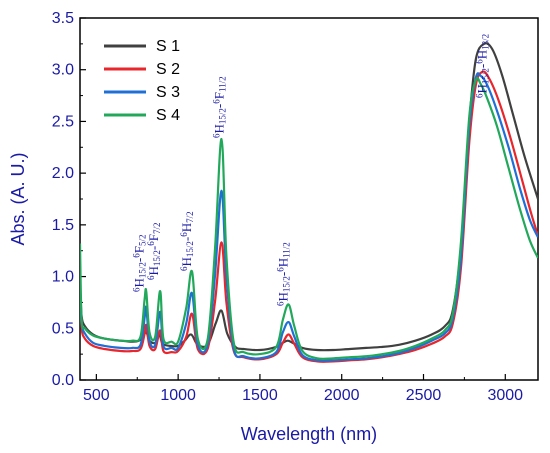 The image size is (550, 453). What do you see at coordinates (178, 395) in the screenshot?
I see `x-tick-label: 1000` at bounding box center [178, 395].